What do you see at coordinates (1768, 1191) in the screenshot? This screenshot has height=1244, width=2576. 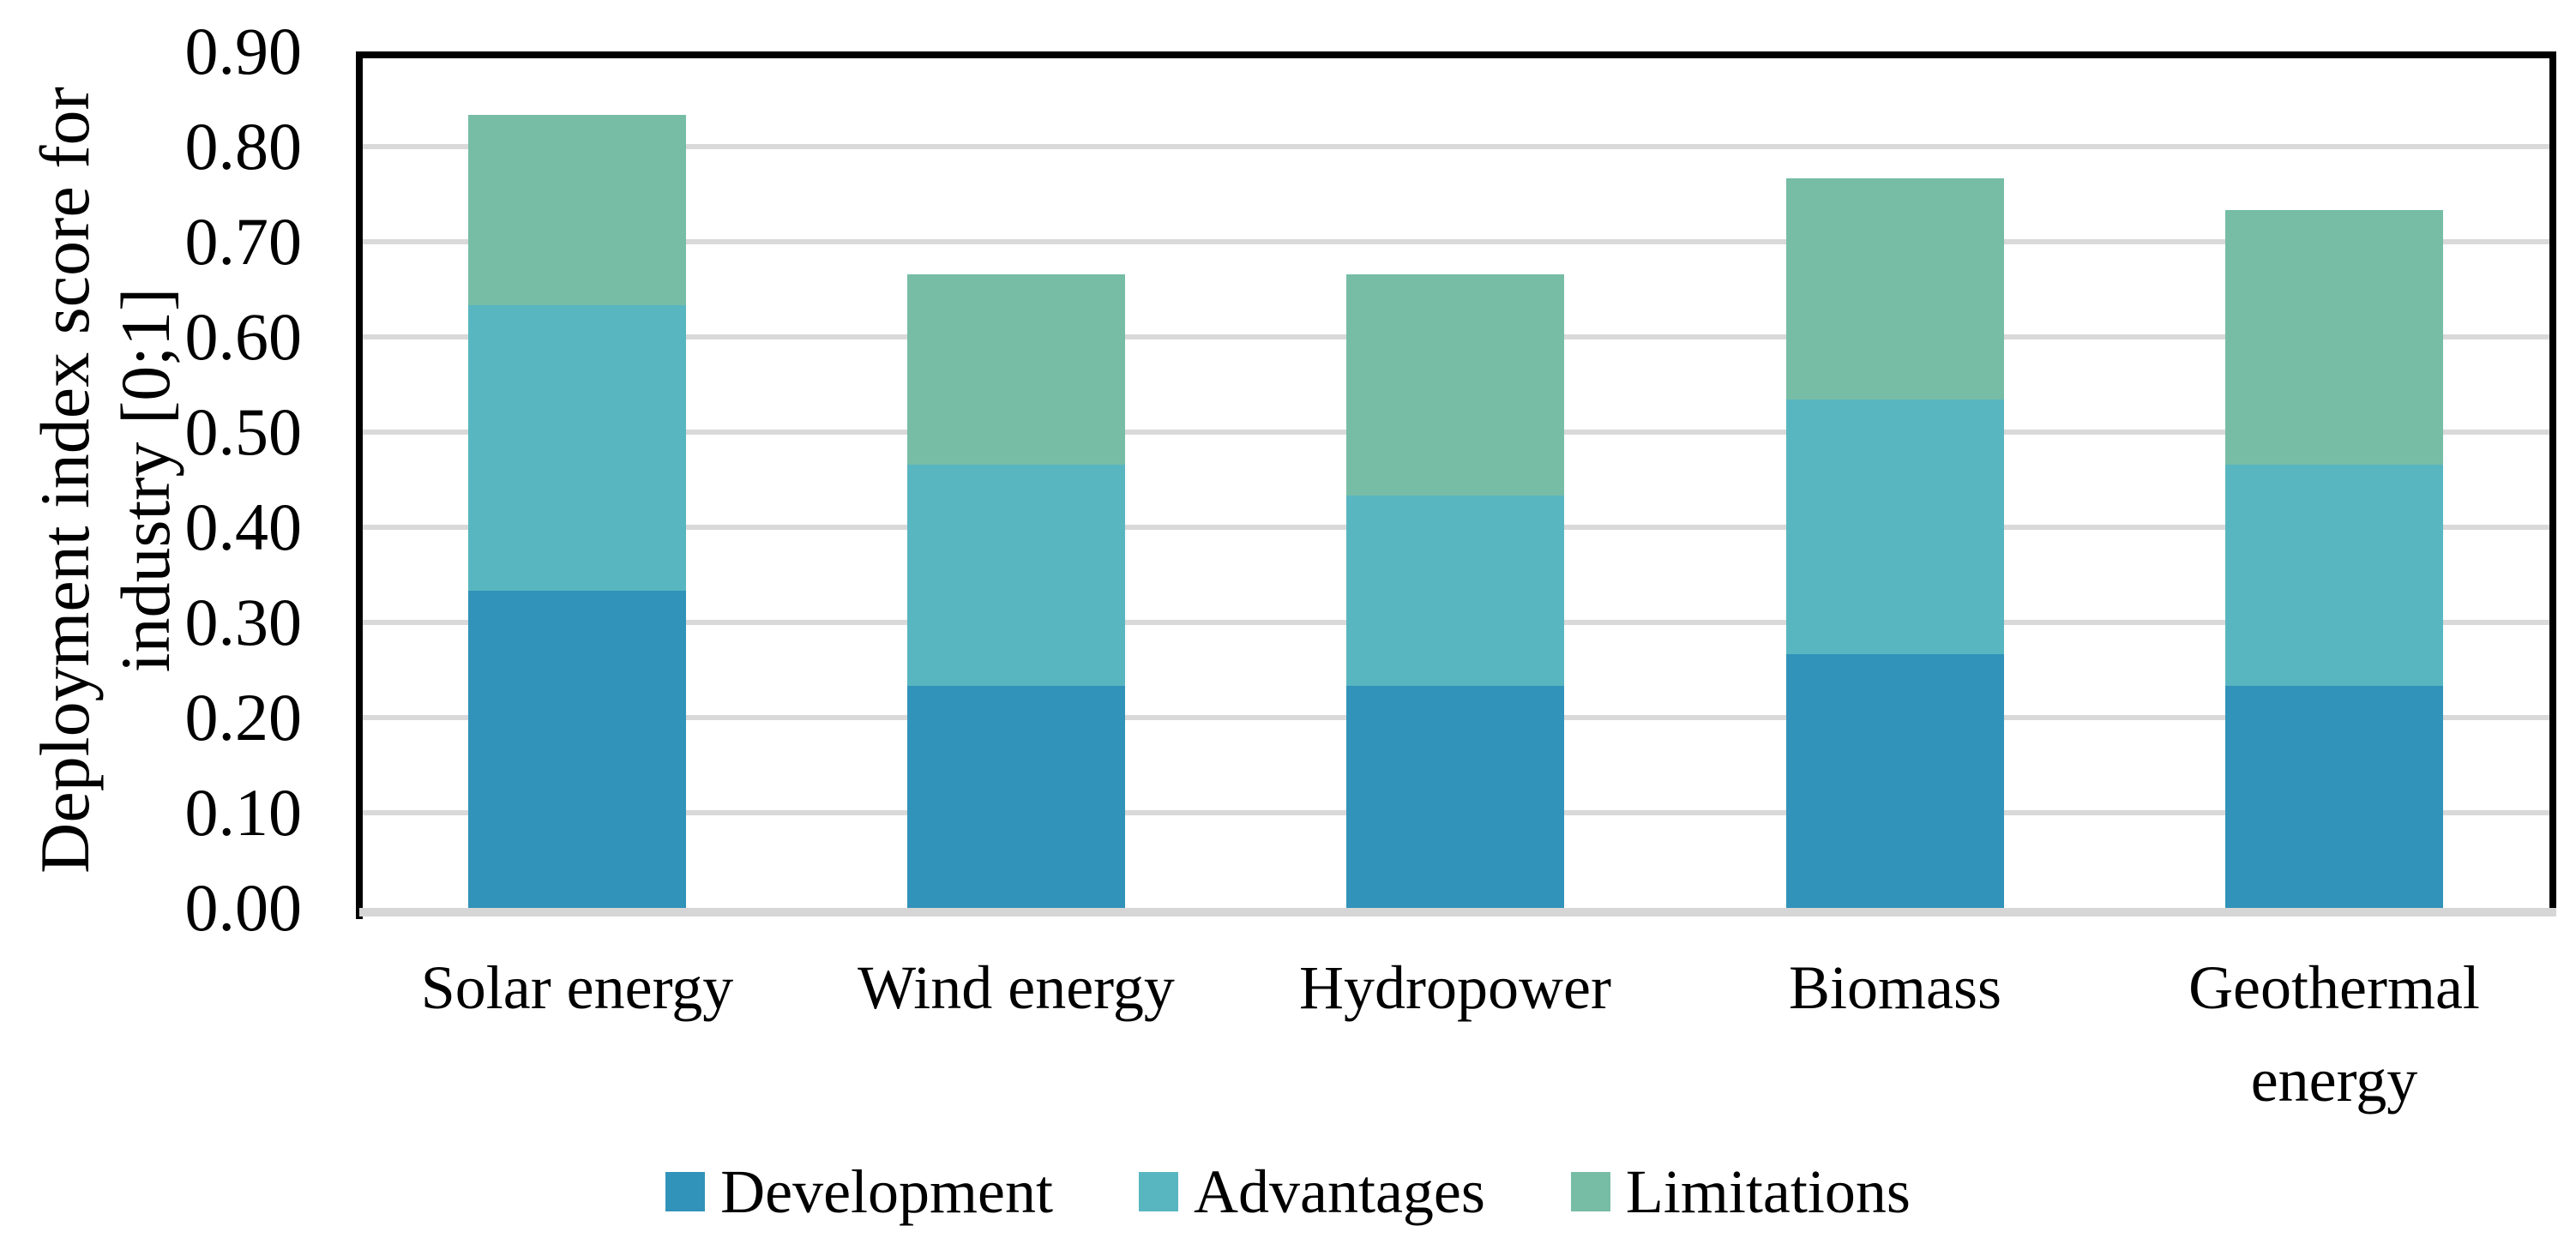 I see `legend-label: Limitations` at bounding box center [1768, 1191].